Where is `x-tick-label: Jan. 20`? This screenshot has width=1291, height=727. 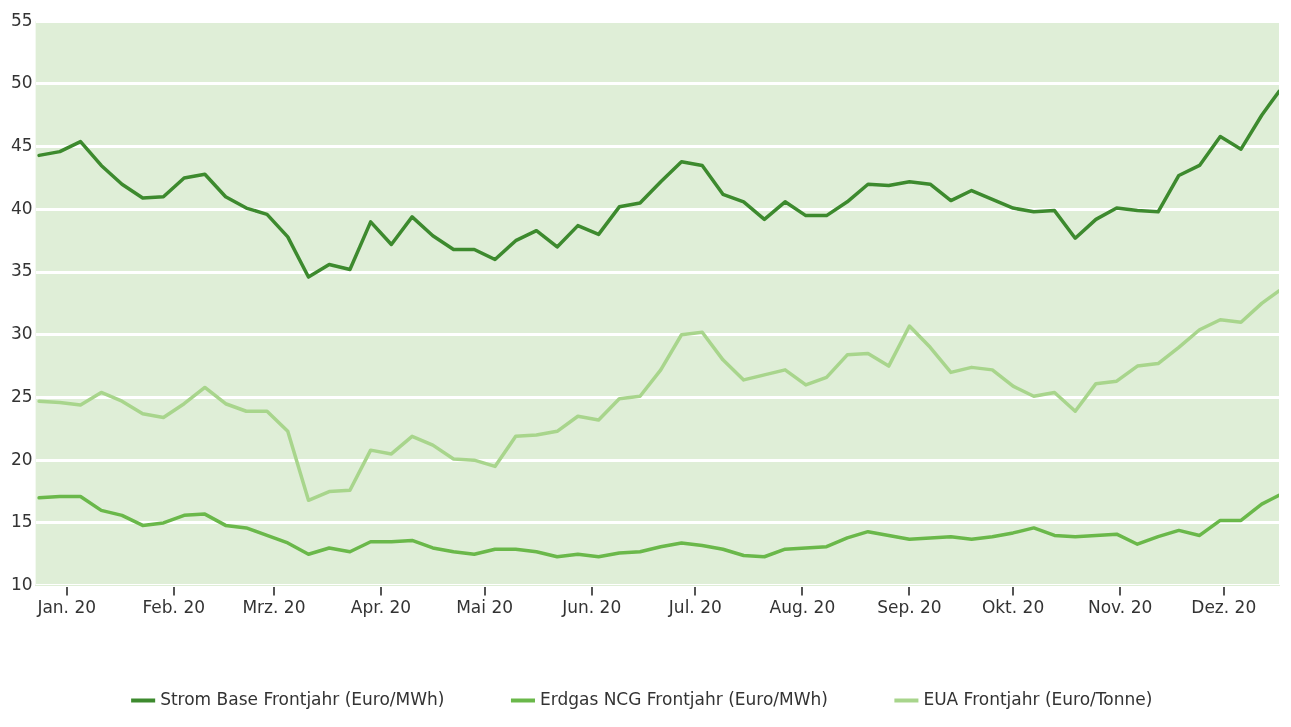
x-tick-label: Jan. 20 is located at coordinates (66, 607).